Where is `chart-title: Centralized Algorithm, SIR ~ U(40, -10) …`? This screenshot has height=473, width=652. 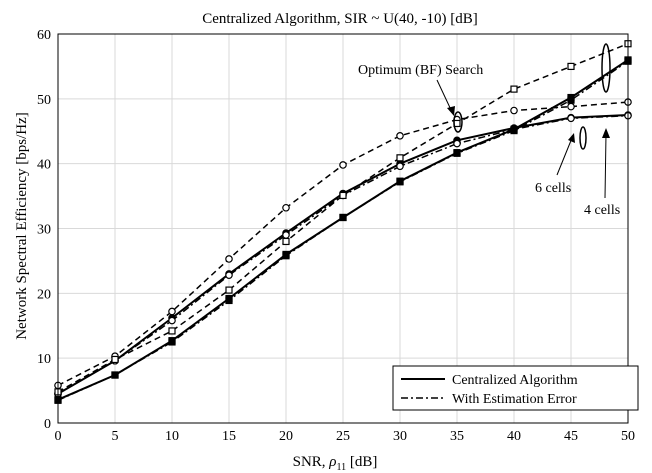
chart-title: Centralized Algorithm, SIR ~ U(40, -10) … is located at coordinates (340, 19).